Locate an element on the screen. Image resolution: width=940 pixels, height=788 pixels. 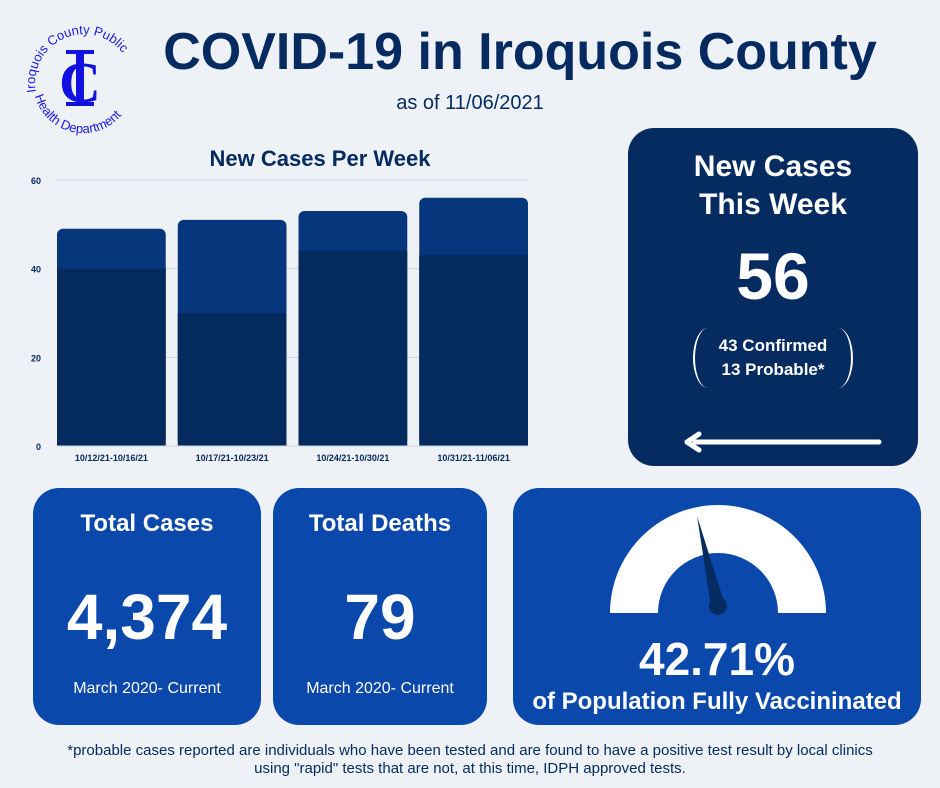
y-tick-label: 0 is located at coordinates (38, 447).